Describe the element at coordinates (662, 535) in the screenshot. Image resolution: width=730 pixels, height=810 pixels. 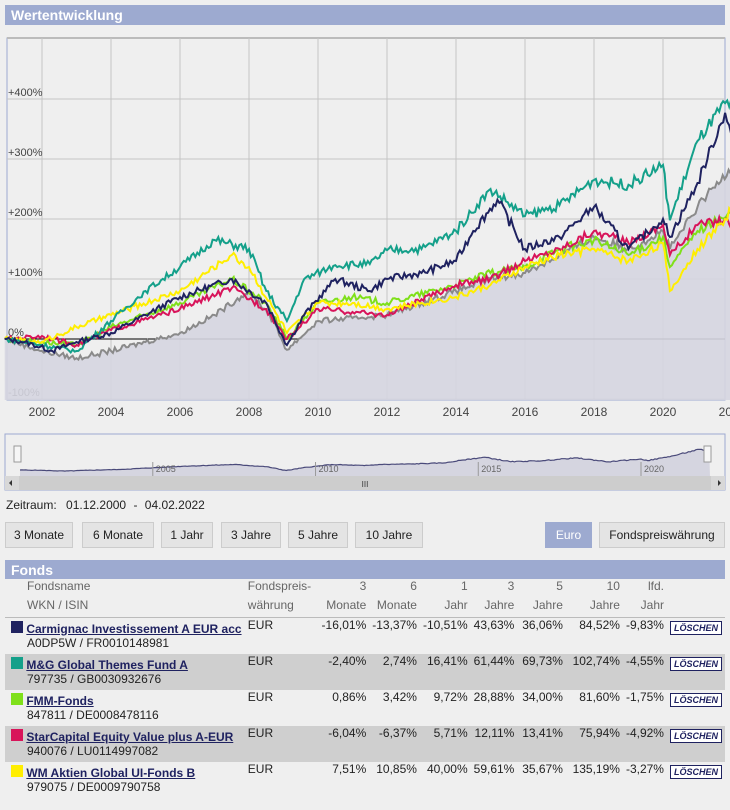
I see `currency-fund-button: Fondspreiswährung` at that location.